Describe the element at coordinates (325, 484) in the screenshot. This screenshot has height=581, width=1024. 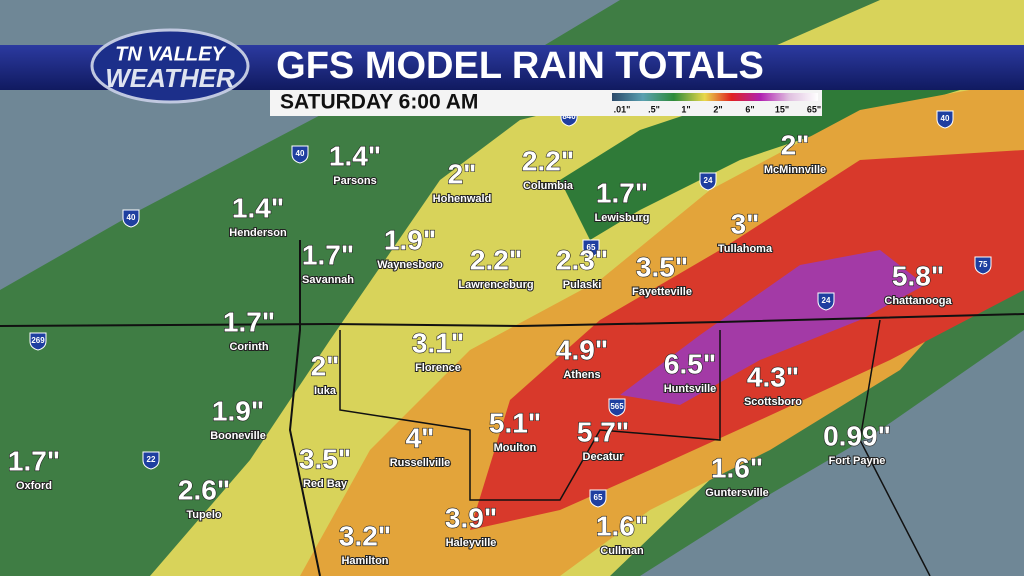
I see `city-name: Red Bay` at that location.